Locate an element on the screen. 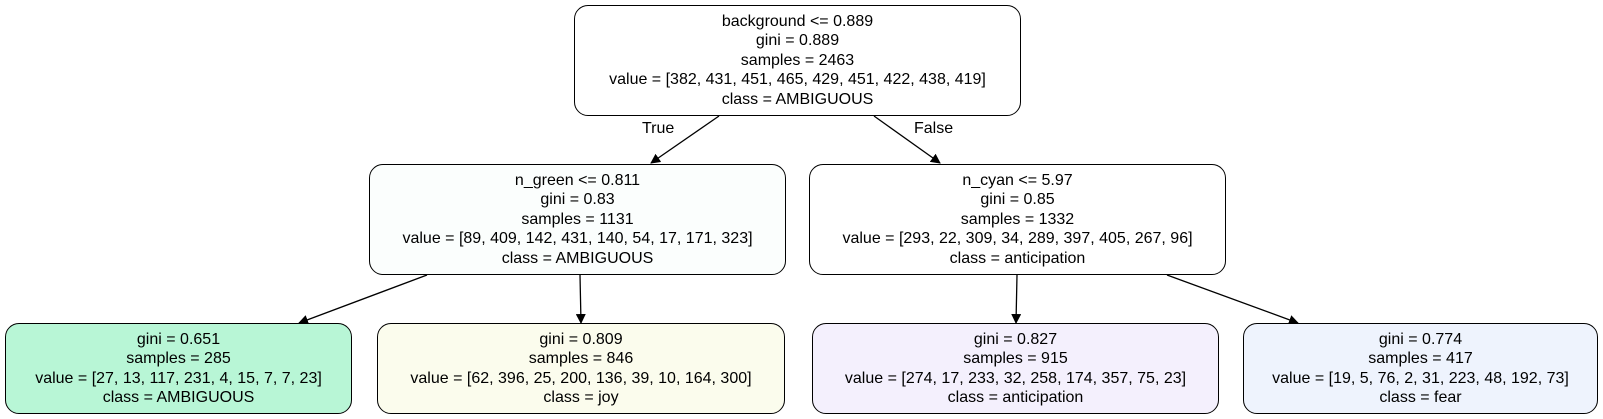 The height and width of the screenshot is (419, 1603). node-samples: samples = 2463 is located at coordinates (797, 60).